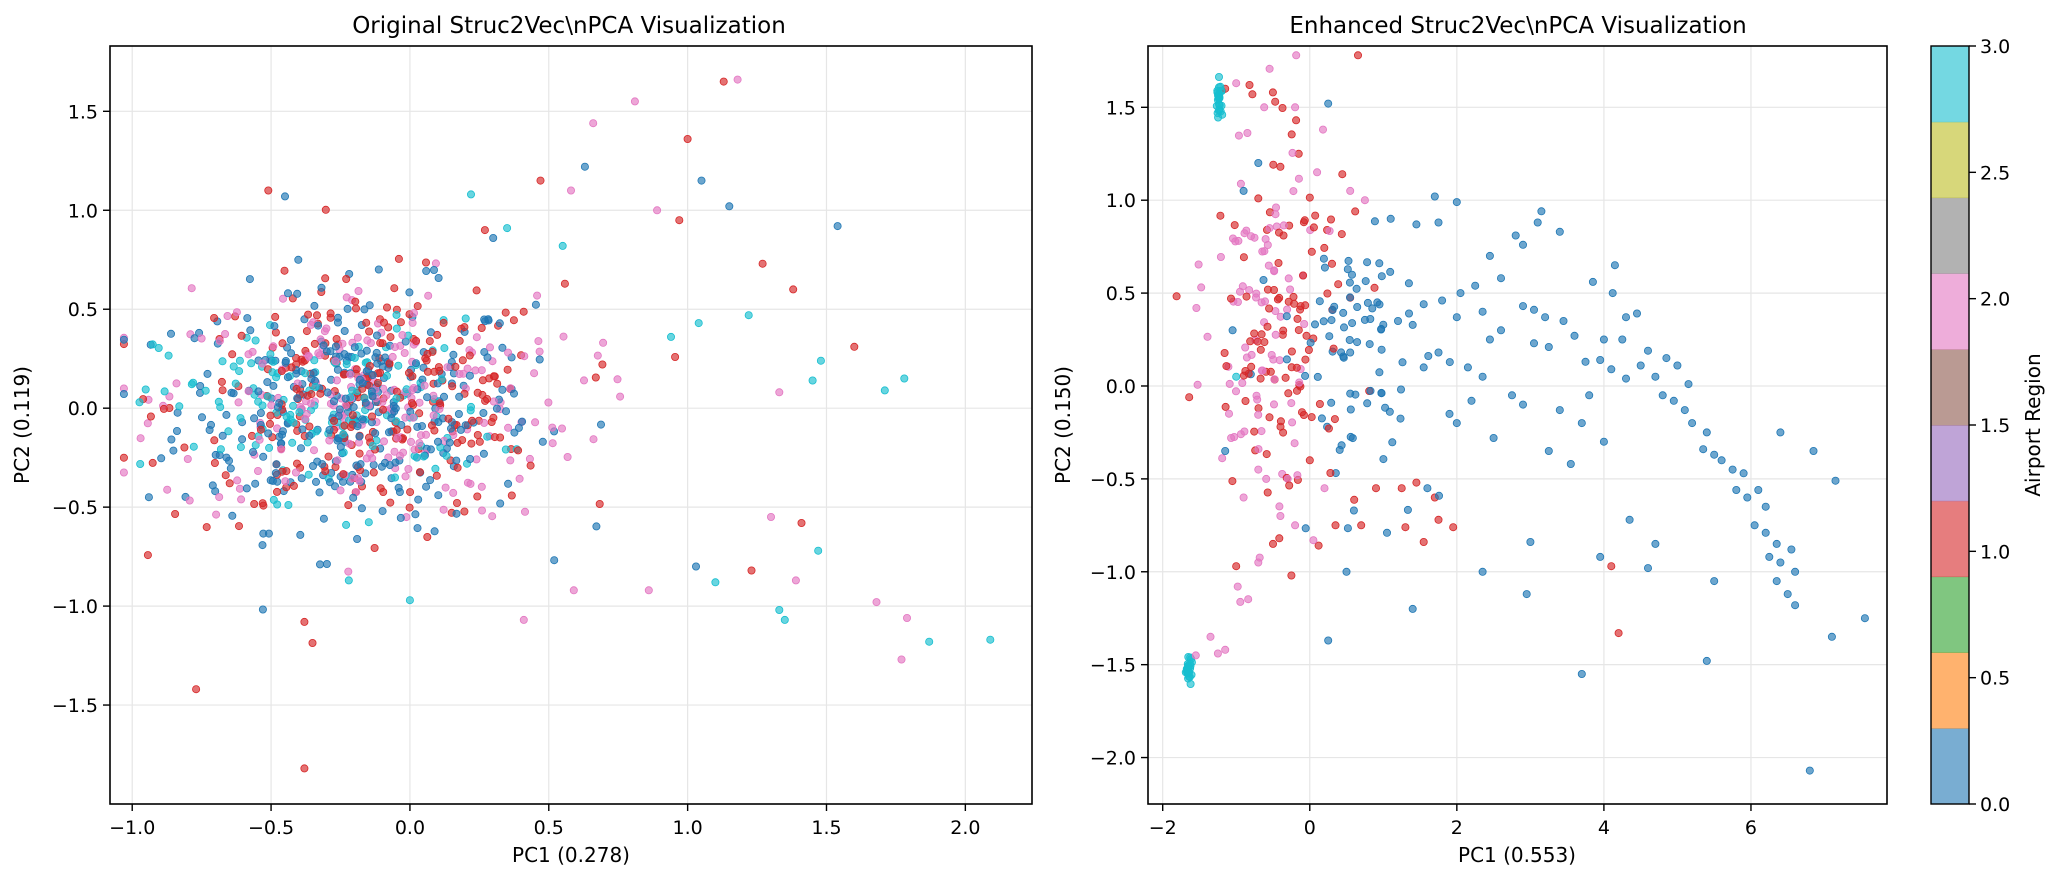  What do you see at coordinates (1995, 173) in the screenshot?
I see `colorbar-tick-label: 2.5` at bounding box center [1995, 173].